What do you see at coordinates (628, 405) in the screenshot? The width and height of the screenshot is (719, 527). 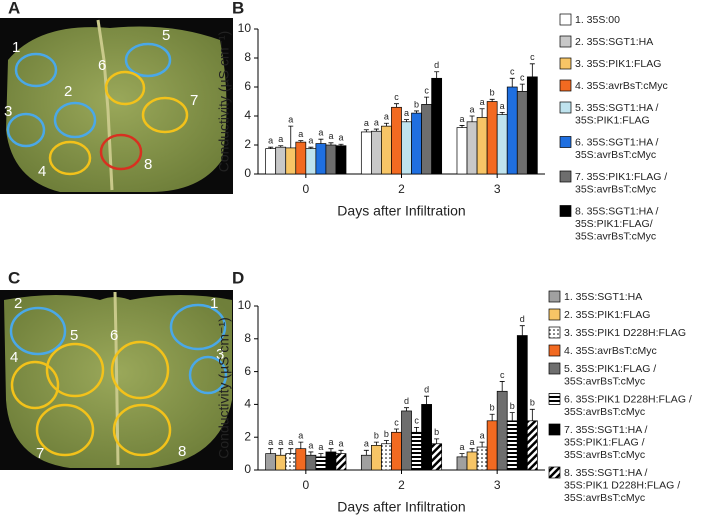 I see `legend-label: 6. 35S:PIK1 D228H:FLAG /35S:avrBsT:cMyc` at bounding box center [628, 405].